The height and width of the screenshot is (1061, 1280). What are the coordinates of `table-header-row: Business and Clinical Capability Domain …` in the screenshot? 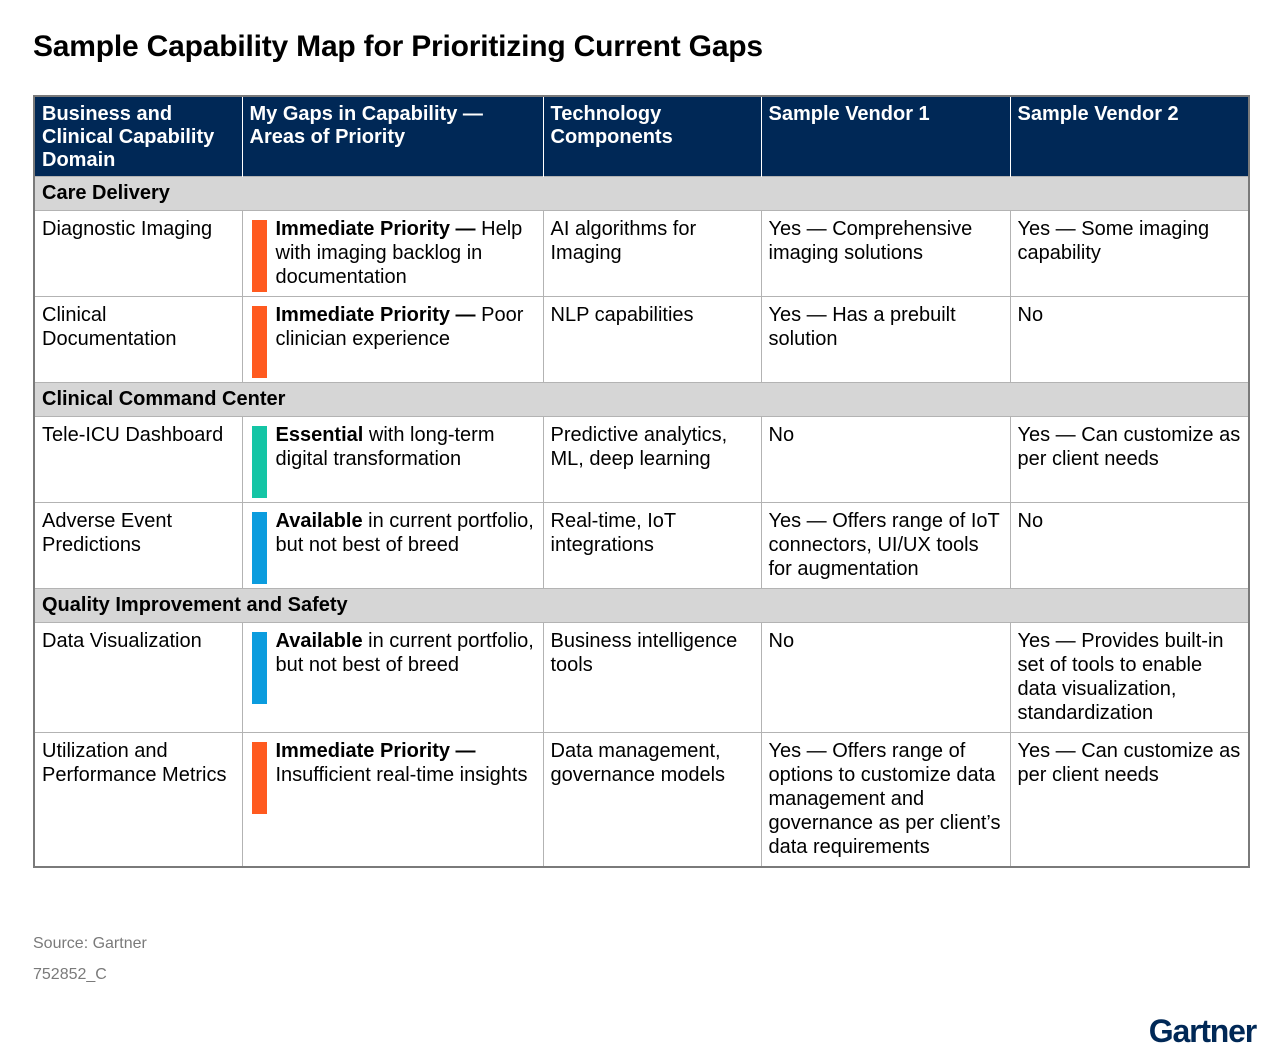 It's located at (641, 136).